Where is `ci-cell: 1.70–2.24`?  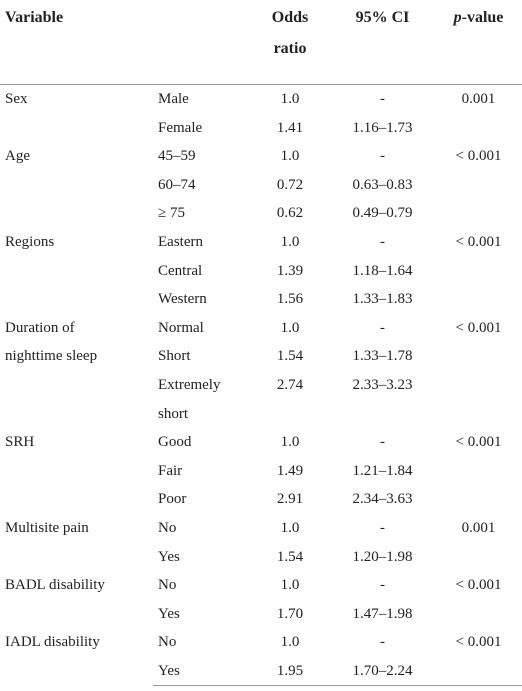
ci-cell: 1.70–2.24 is located at coordinates (382, 671).